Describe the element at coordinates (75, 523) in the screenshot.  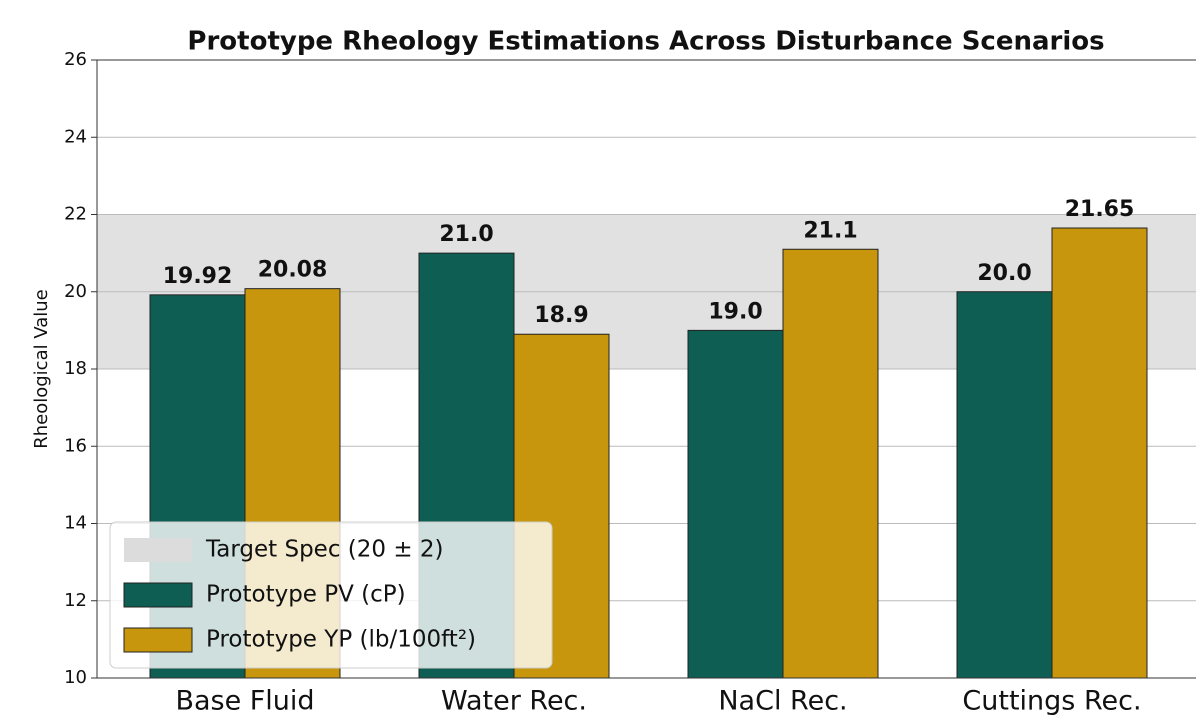
I see `y-tick-label: 14` at that location.